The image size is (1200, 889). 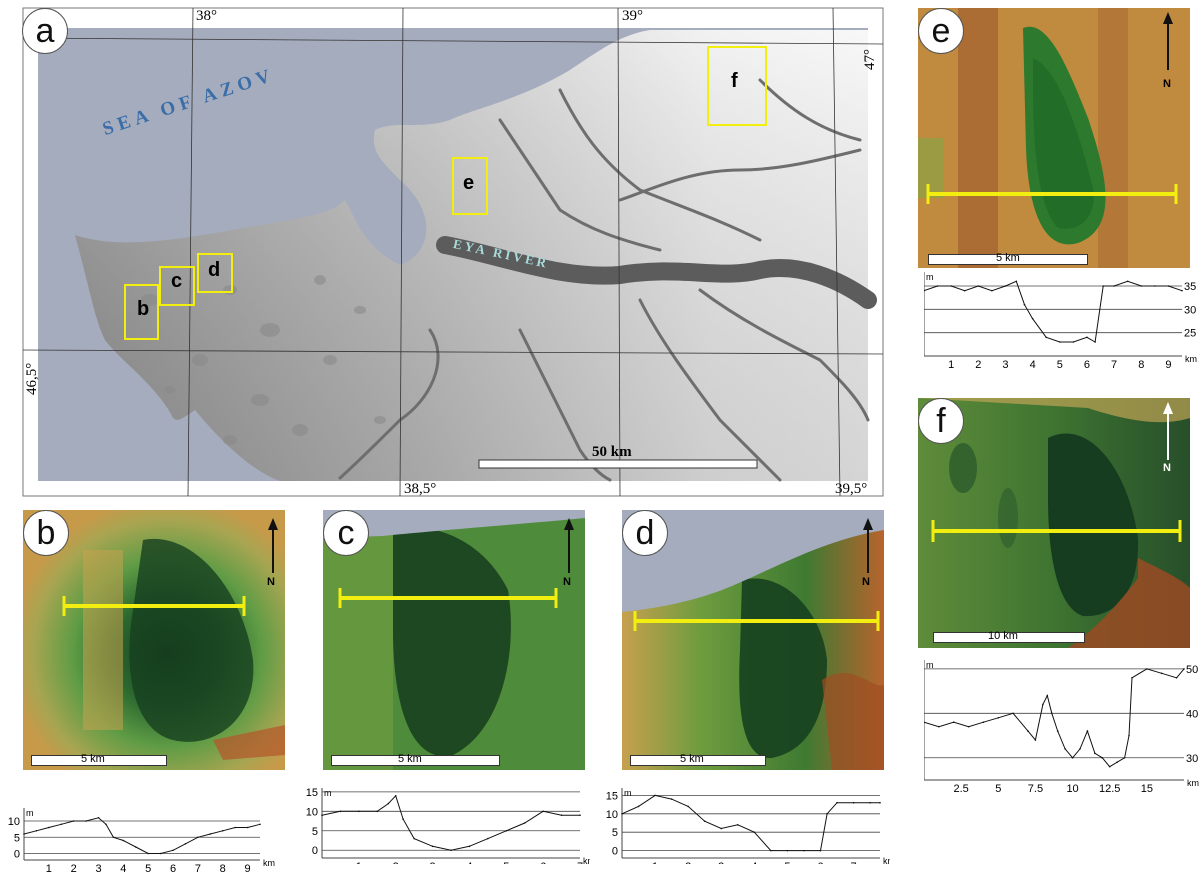 I want to click on panel-label-e: e, so click(x=941, y=31).